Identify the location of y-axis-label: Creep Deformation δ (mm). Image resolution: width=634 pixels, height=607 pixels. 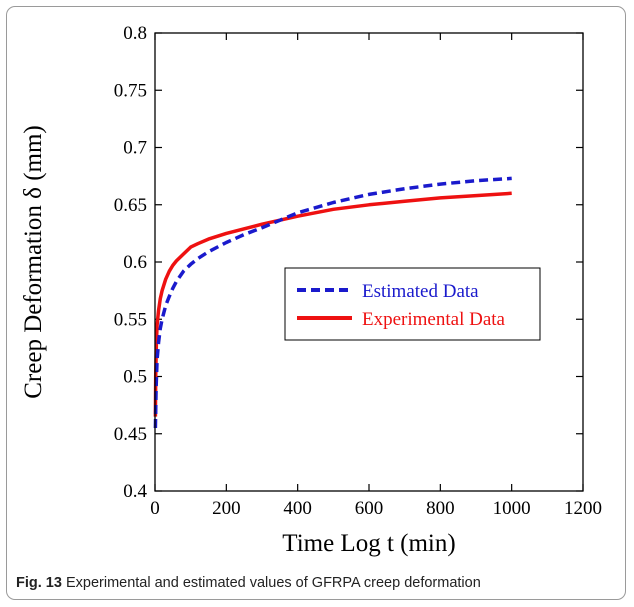
(33, 262).